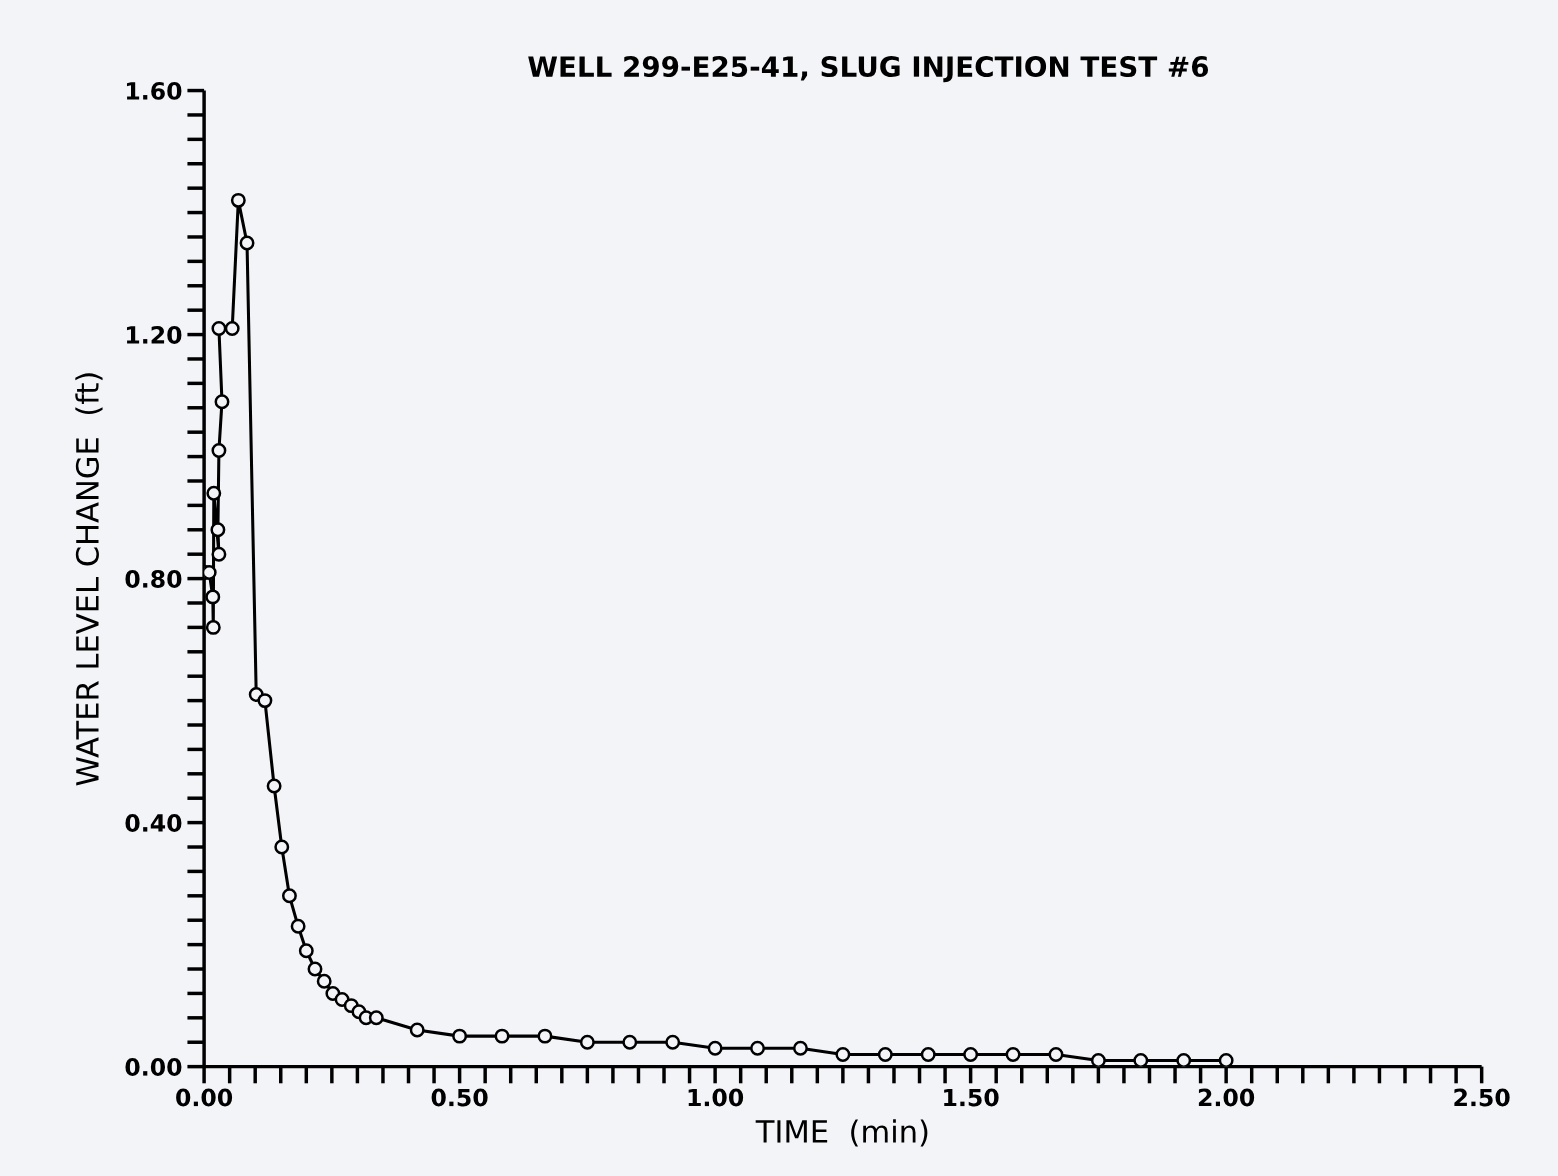  Describe the element at coordinates (153, 1067) in the screenshot. I see `y-tick-label: 0.00` at that location.